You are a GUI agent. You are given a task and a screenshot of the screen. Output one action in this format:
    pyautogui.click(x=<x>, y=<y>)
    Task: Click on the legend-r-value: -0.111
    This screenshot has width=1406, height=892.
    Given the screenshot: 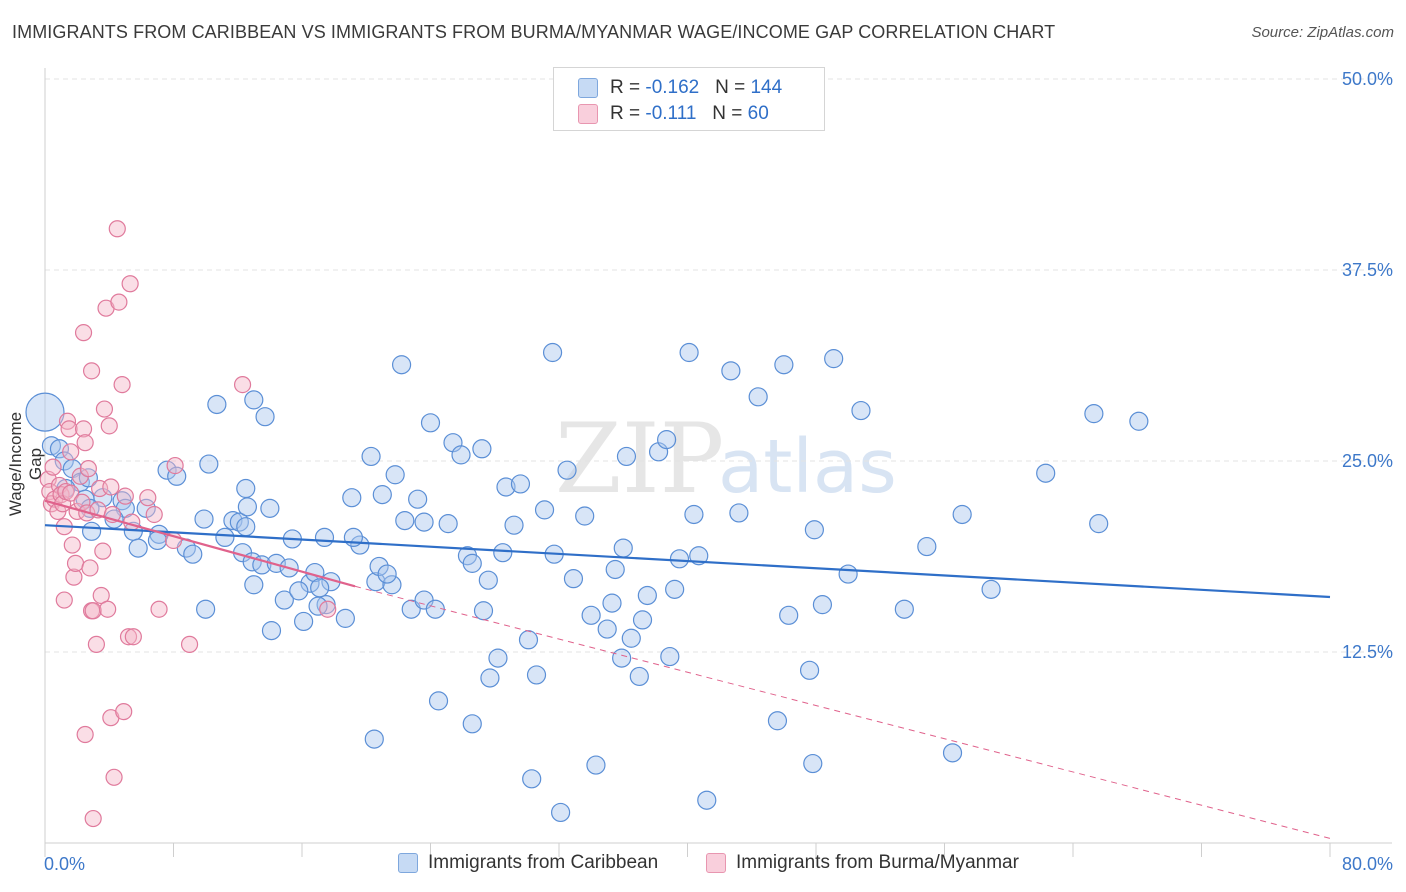 What is the action you would take?
    pyautogui.click(x=671, y=113)
    